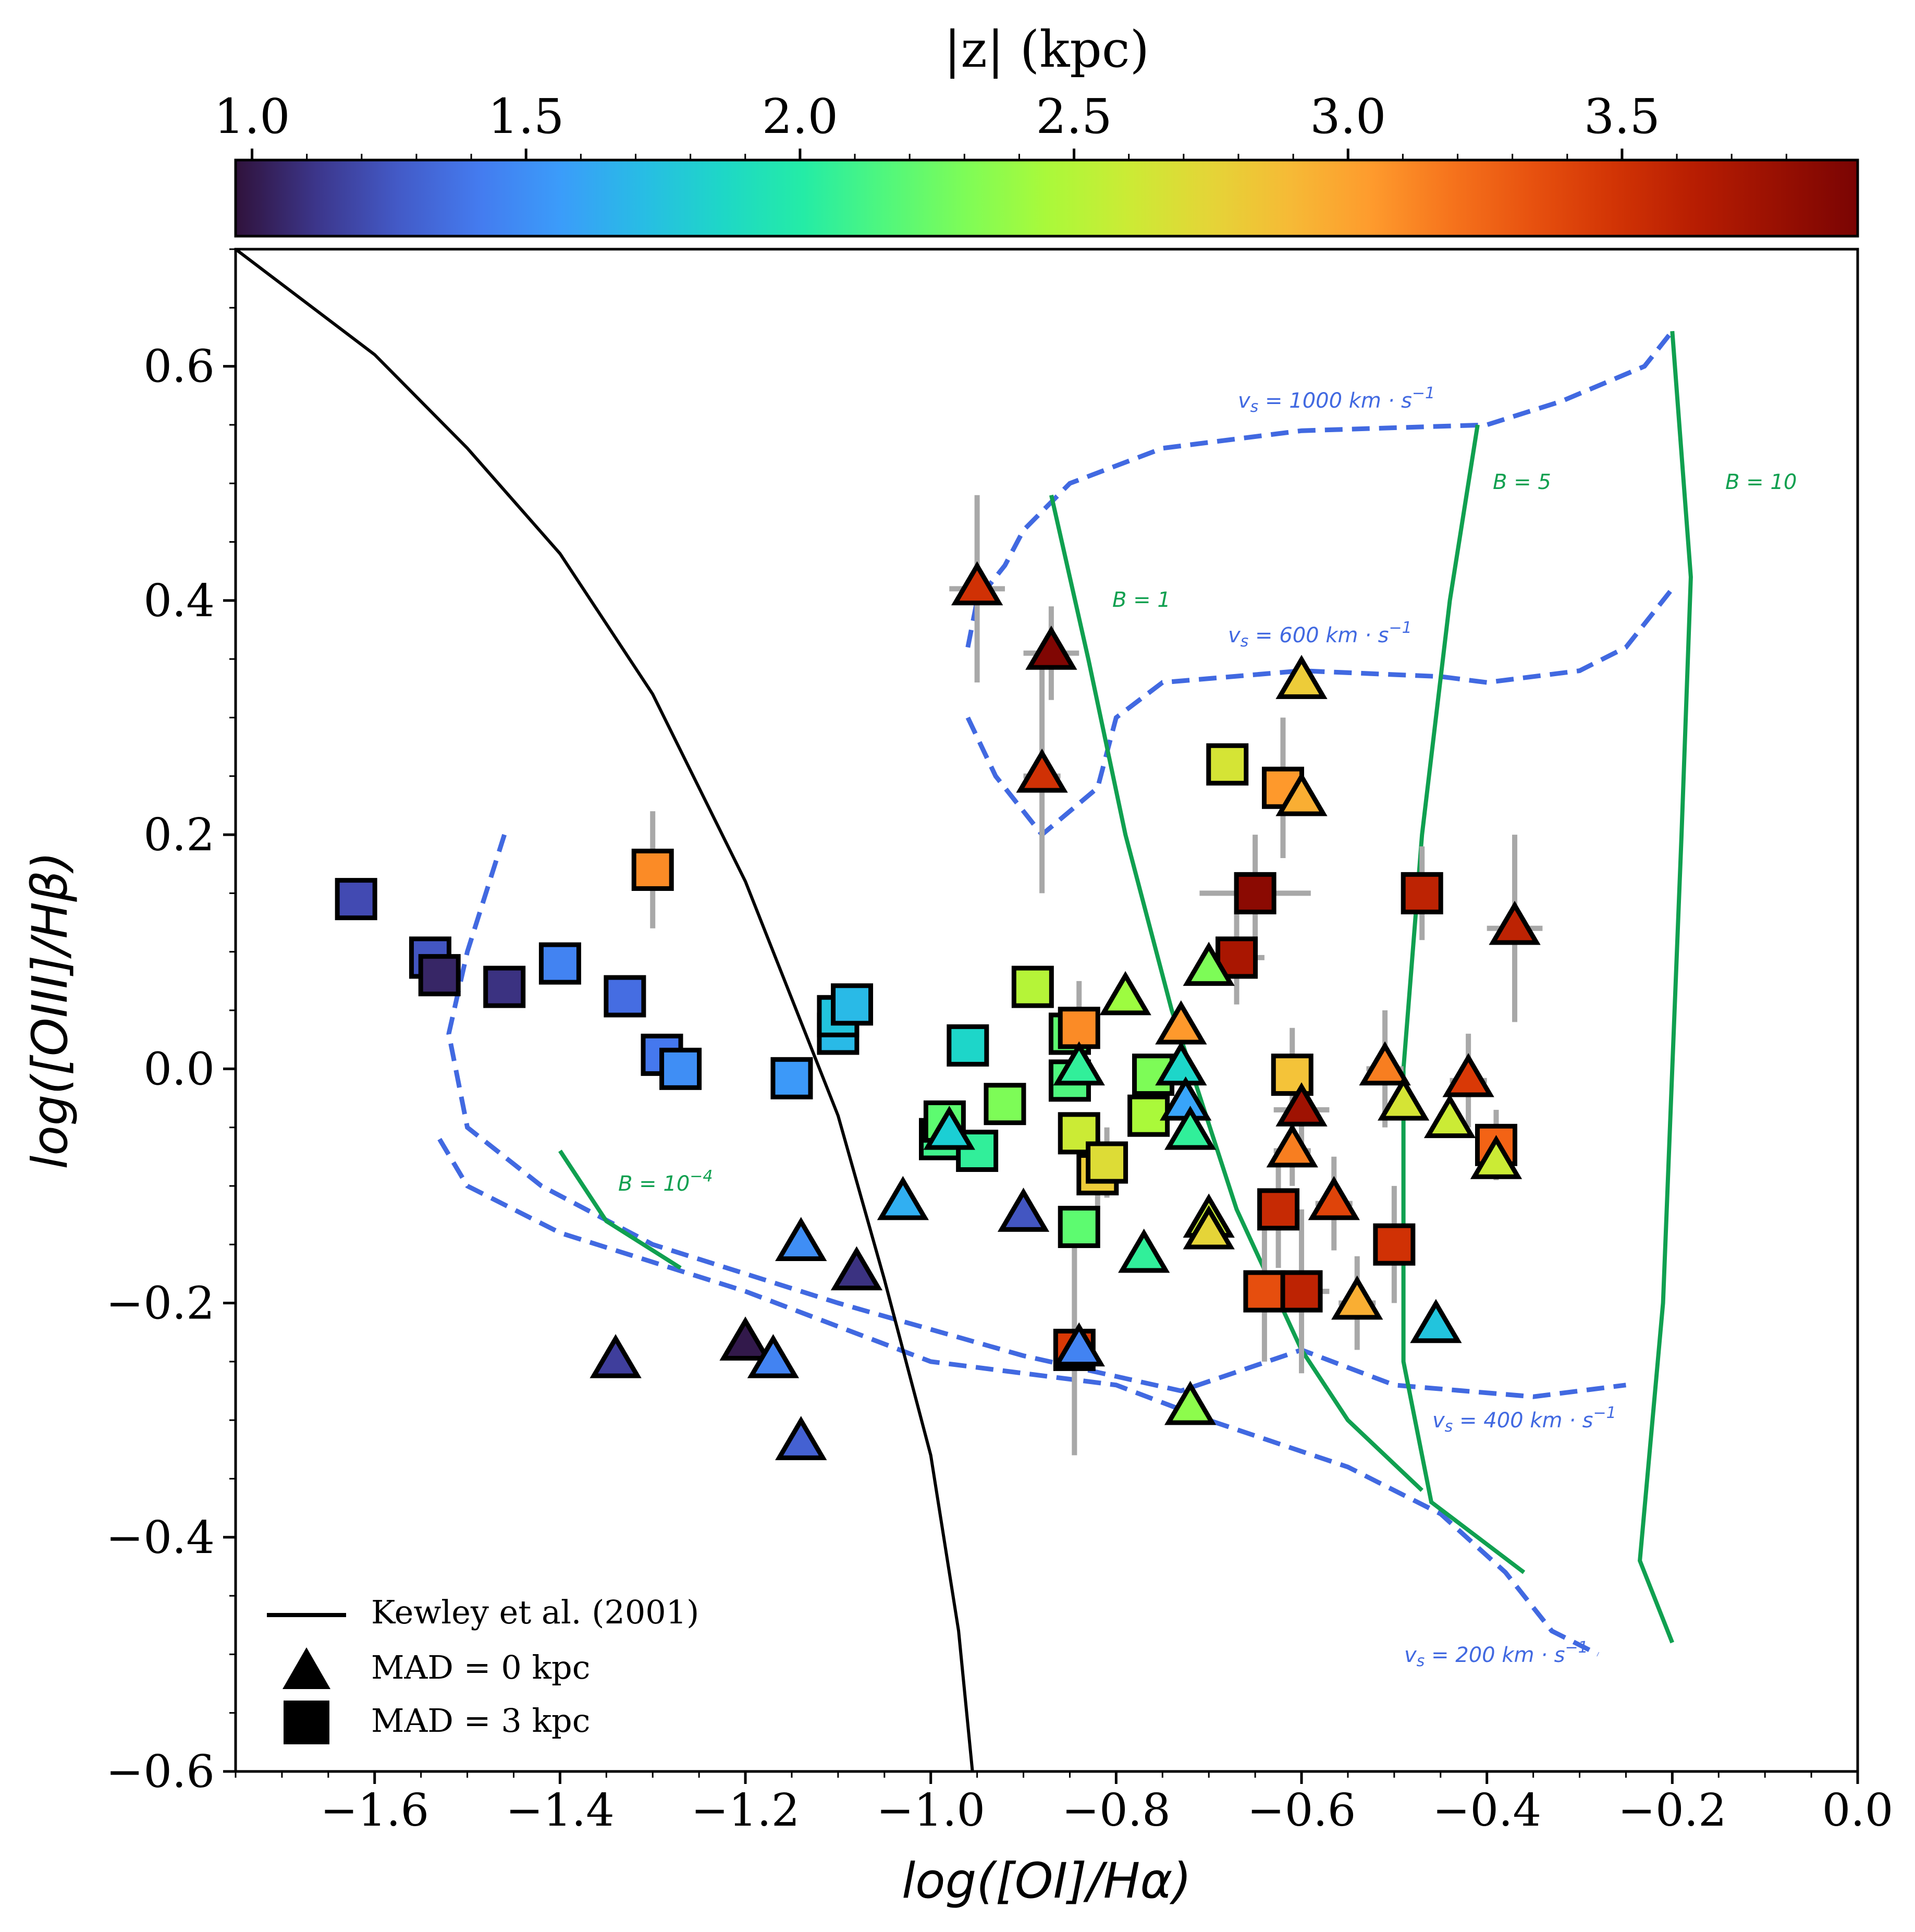 The width and height of the screenshot is (1915, 1932). What do you see at coordinates (480, 1667) in the screenshot?
I see `legend-label-mad0: MAD = 0 kpc` at bounding box center [480, 1667].